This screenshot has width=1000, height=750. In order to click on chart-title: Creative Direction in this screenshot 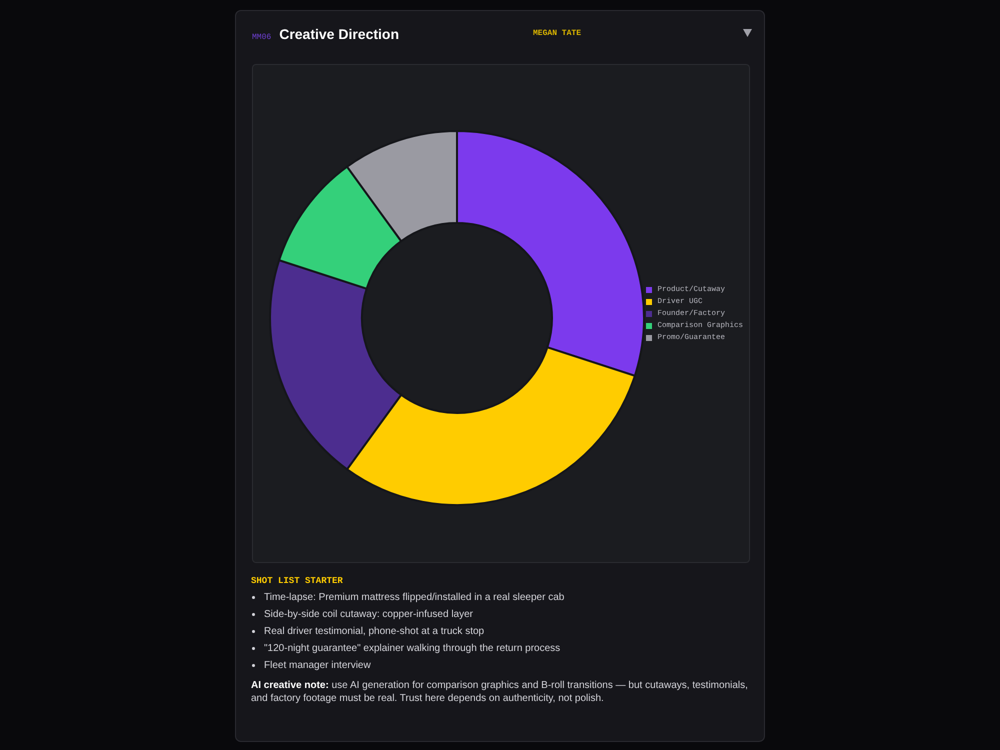, I will do `click(339, 34)`.